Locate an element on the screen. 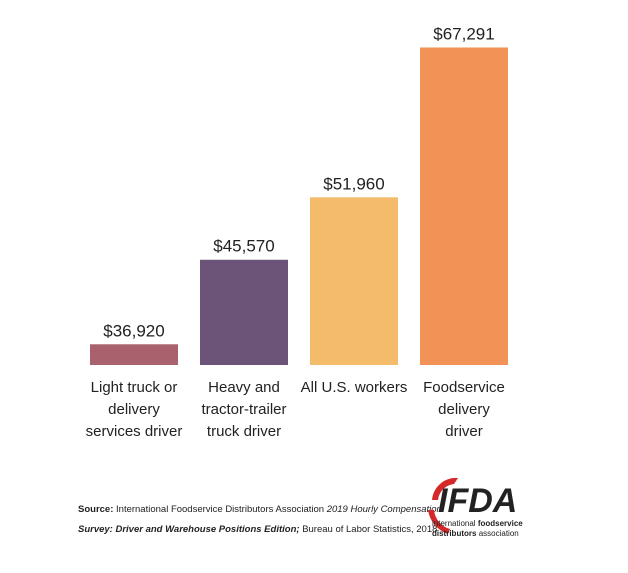 The width and height of the screenshot is (628, 573). value-label: $45,570 is located at coordinates (243, 246).